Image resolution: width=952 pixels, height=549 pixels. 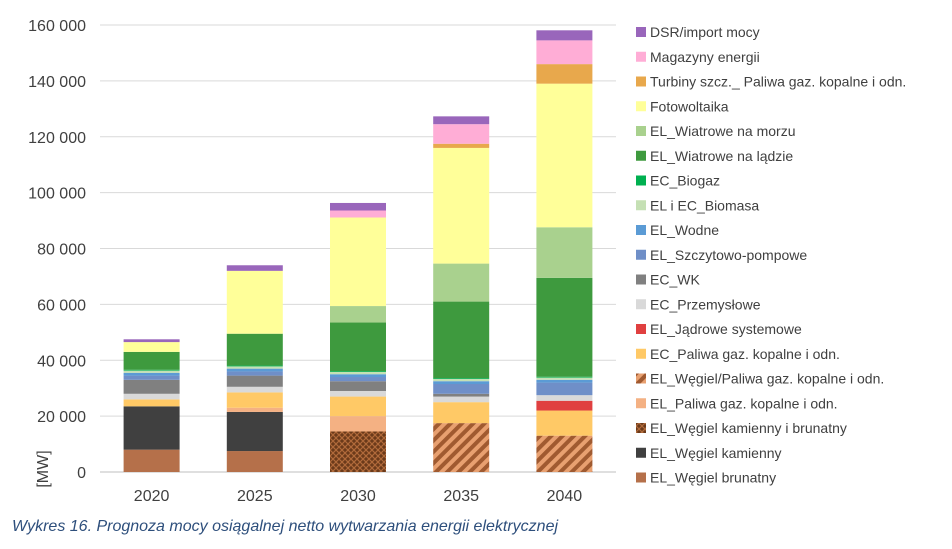 I want to click on x-tick-label: 2025, so click(x=255, y=496).